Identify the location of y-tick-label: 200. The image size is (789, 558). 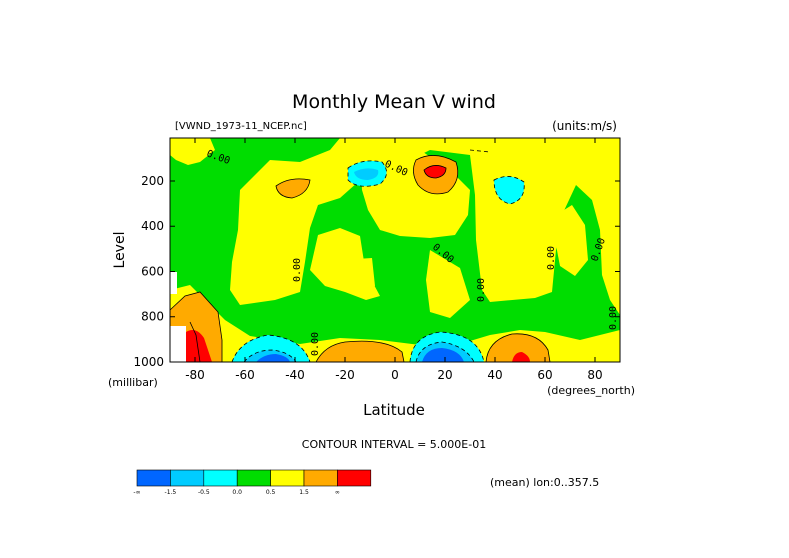
(152, 181).